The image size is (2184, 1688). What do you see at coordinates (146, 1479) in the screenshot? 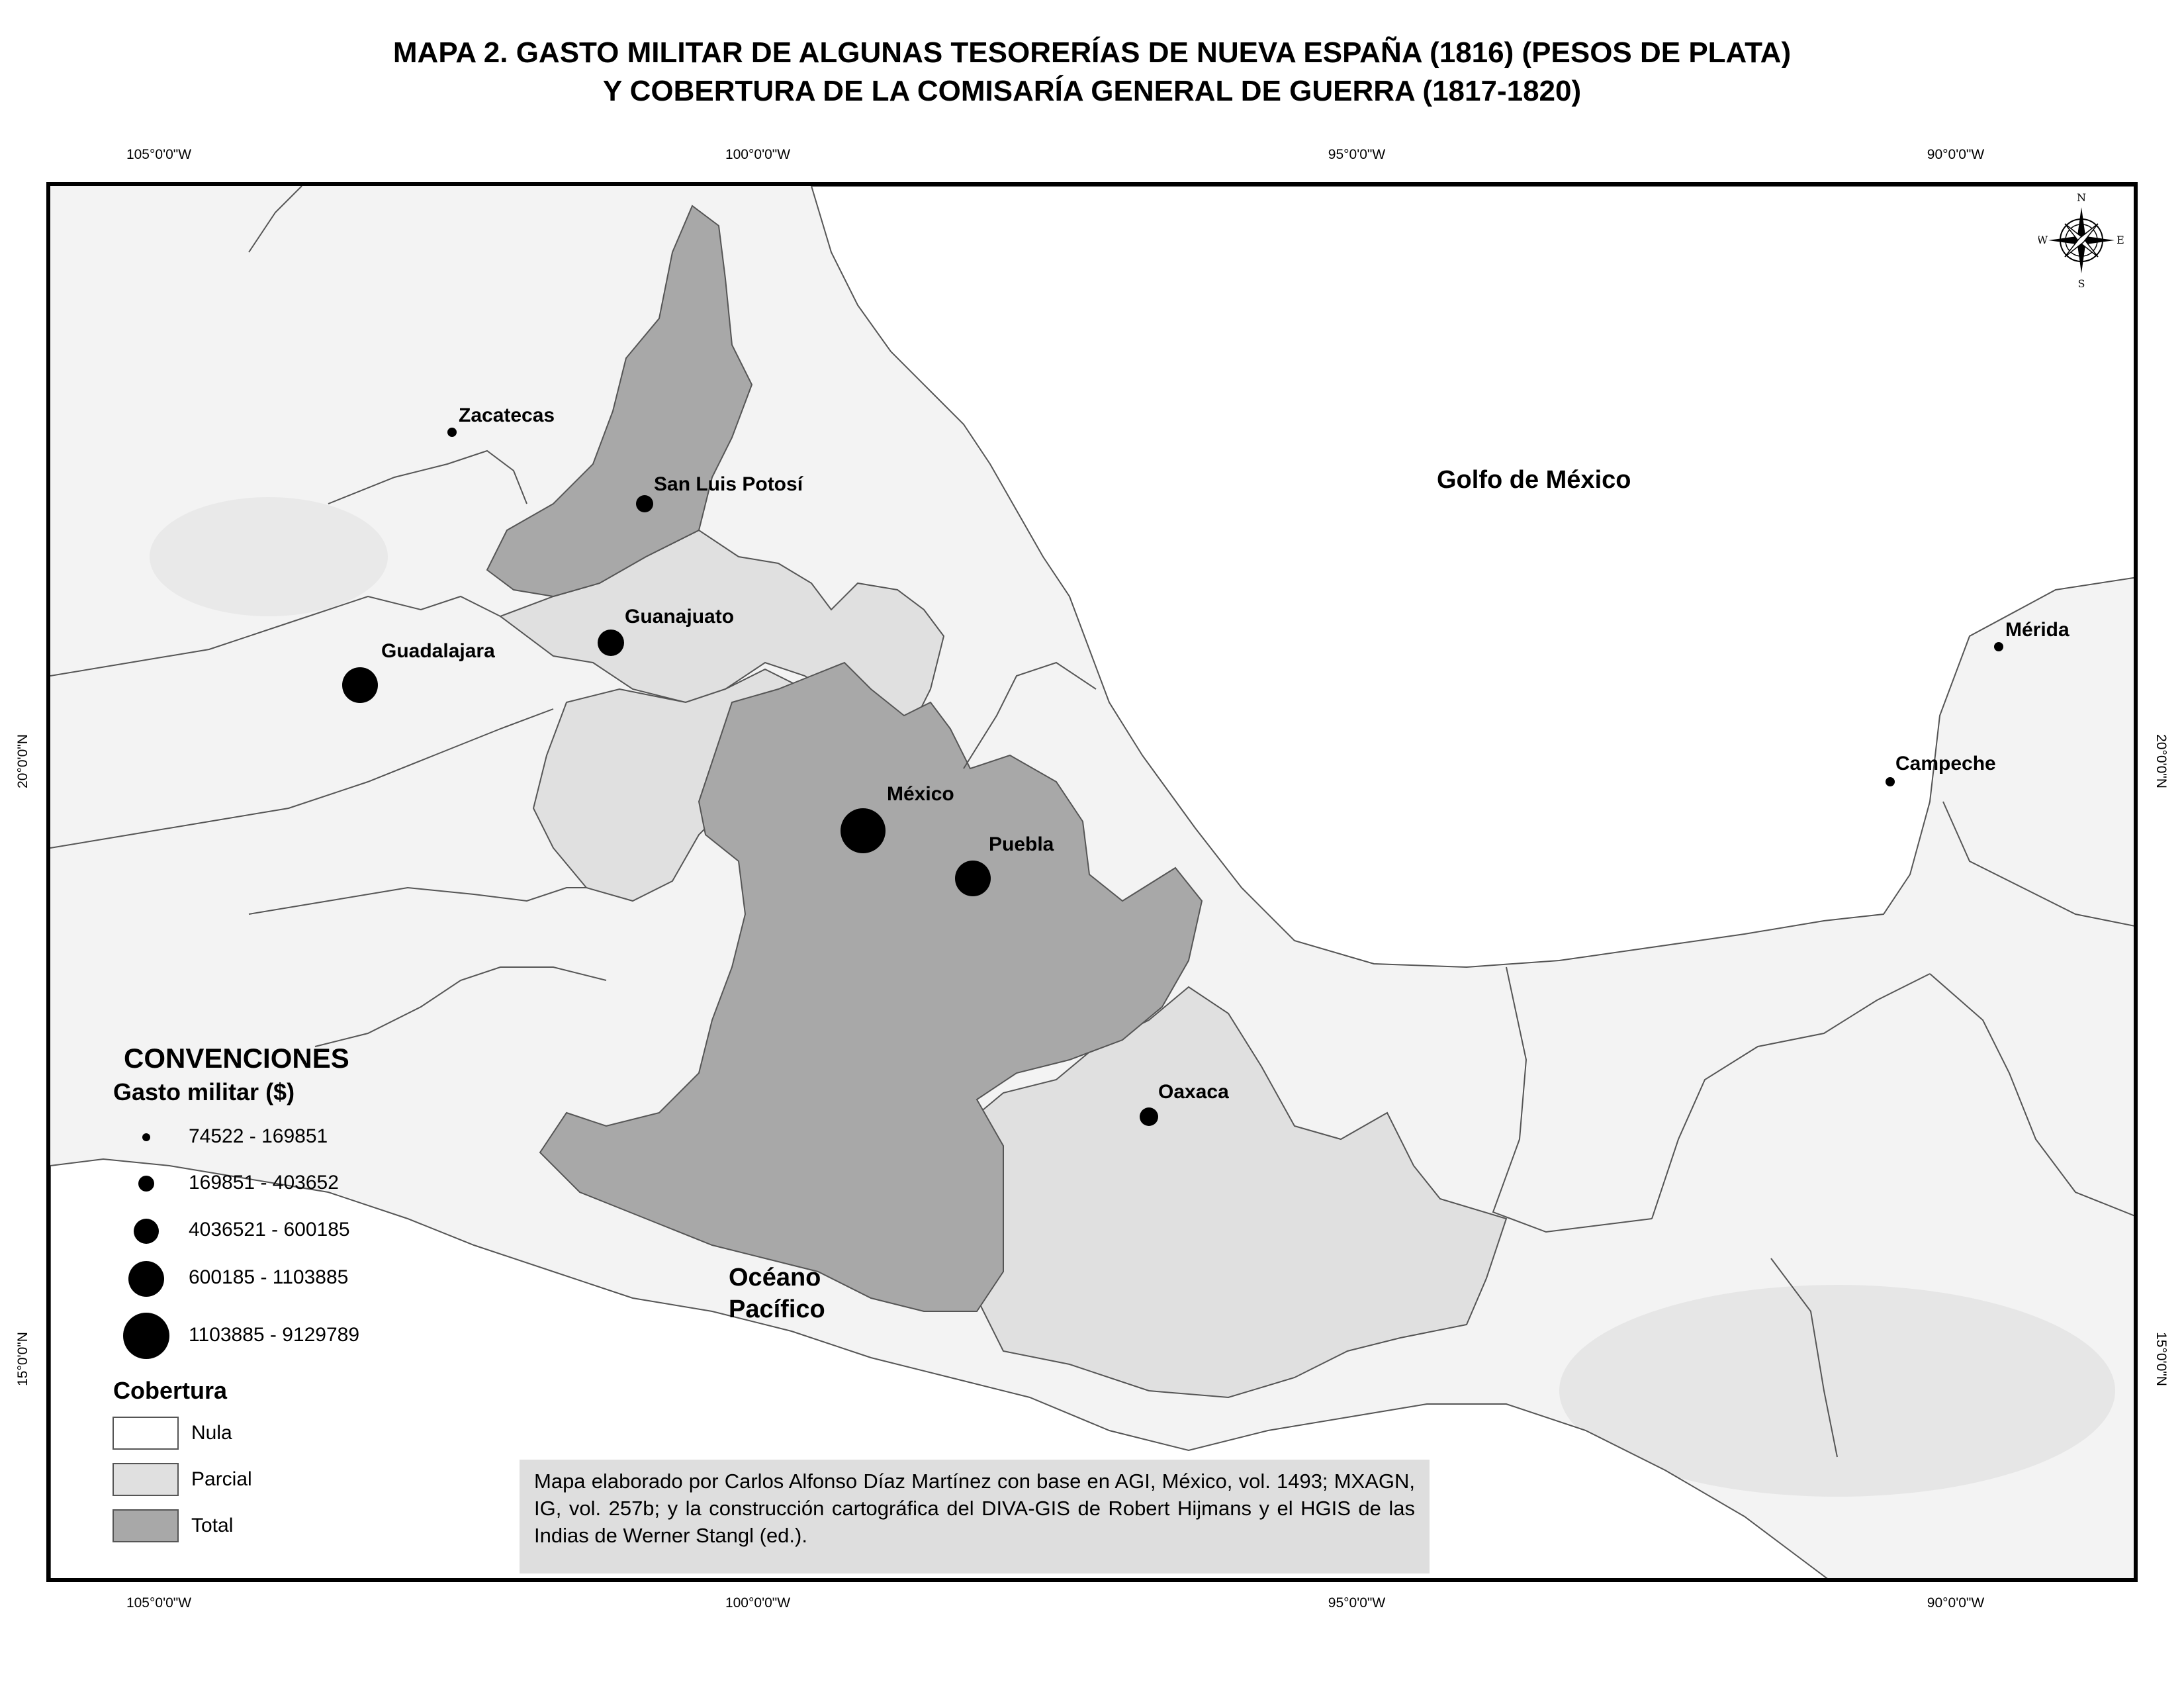
I see `legend-swatch-parcial` at bounding box center [146, 1479].